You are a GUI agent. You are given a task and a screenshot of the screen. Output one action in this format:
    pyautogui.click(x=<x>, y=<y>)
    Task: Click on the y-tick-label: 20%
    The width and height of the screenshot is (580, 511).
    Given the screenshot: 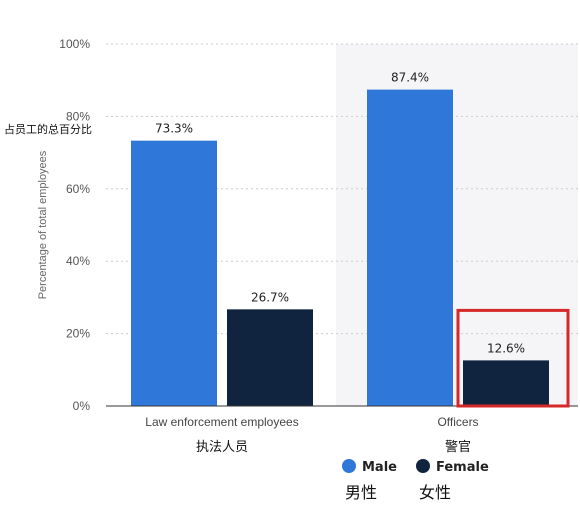 What is the action you would take?
    pyautogui.click(x=78, y=334)
    